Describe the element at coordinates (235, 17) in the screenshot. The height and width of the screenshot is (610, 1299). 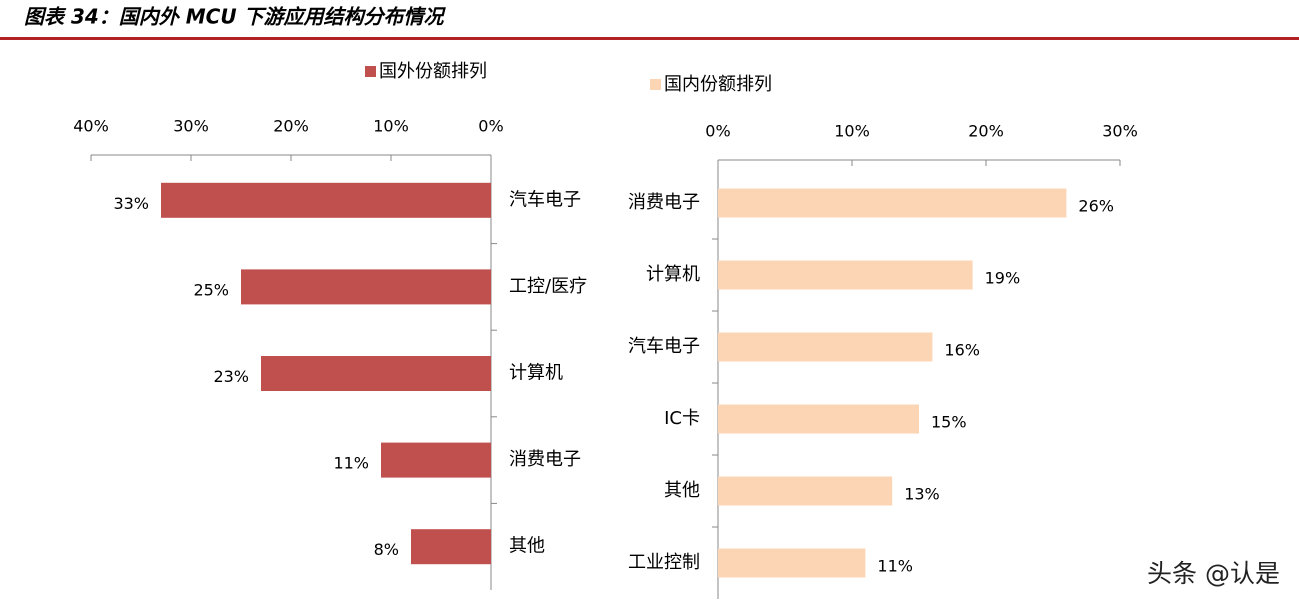
I see `page-title: 图表 34：国内外 MCU 下游应用结构分布情况` at that location.